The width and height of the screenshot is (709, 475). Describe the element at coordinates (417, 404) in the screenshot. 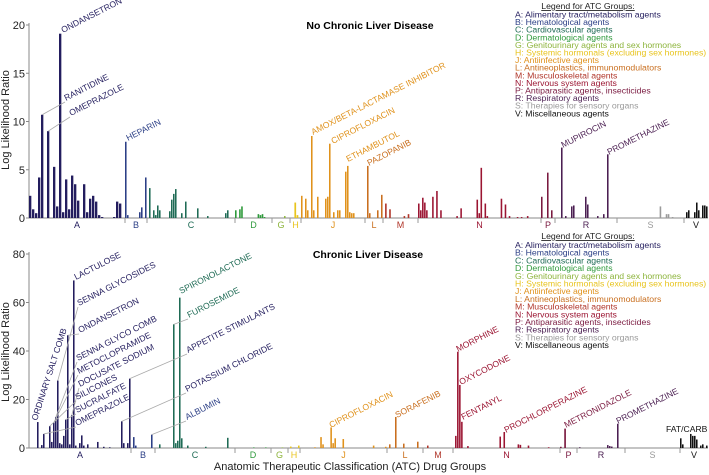

I see `drug-label: SORAFENIB` at that location.